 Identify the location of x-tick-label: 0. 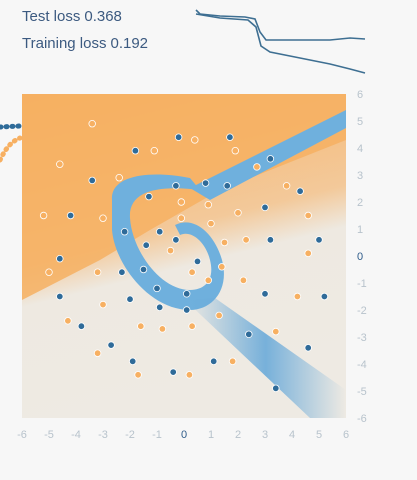
(184, 435).